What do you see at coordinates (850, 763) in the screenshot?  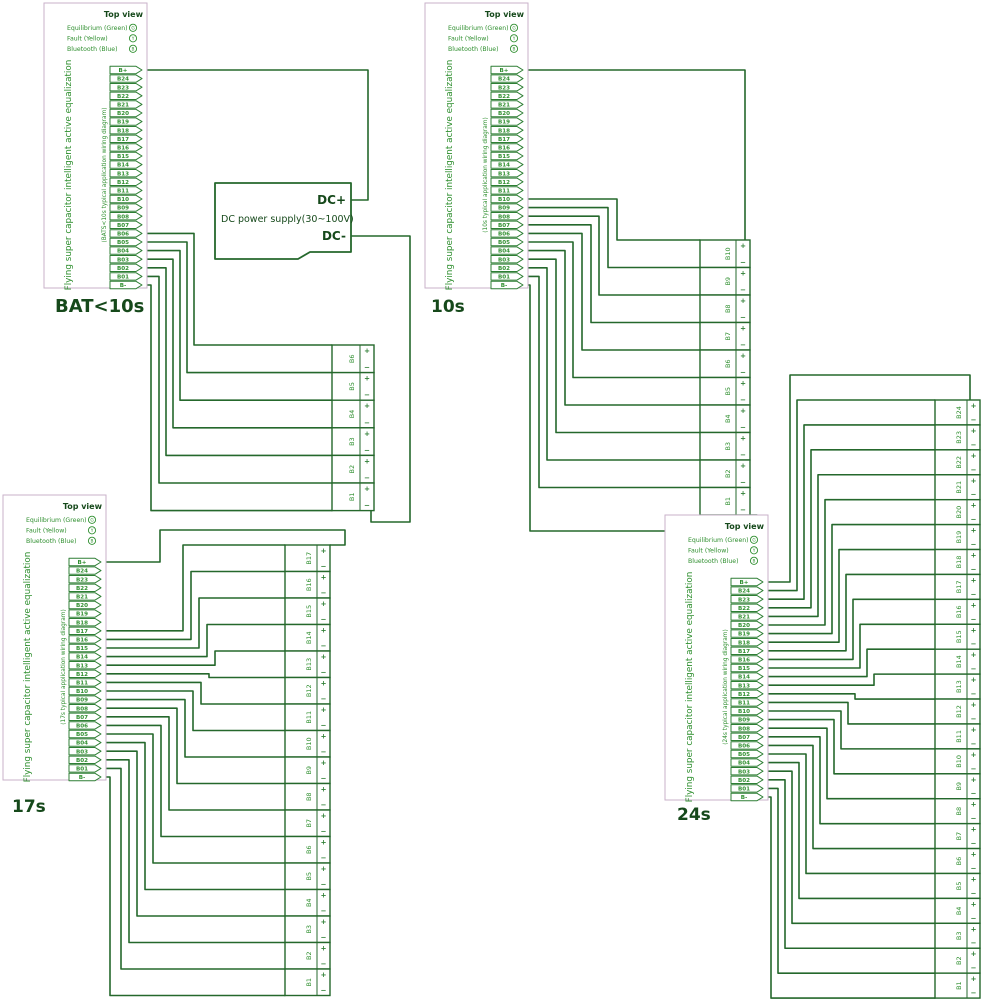 I see `wire-B08` at bounding box center [850, 763].